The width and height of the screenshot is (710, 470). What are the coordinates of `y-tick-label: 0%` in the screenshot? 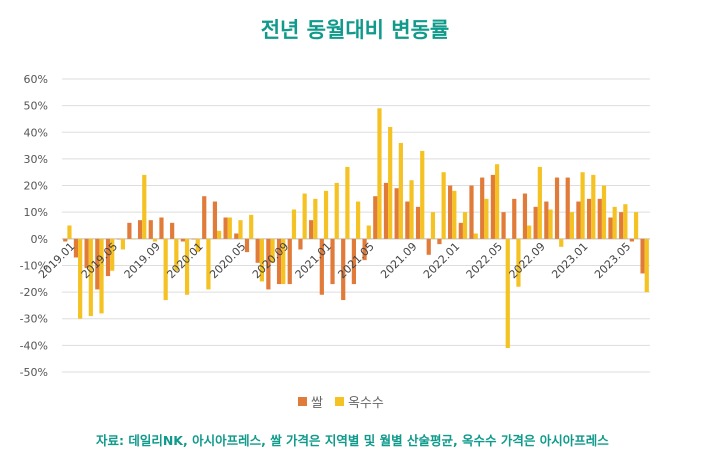 It's located at (39, 239).